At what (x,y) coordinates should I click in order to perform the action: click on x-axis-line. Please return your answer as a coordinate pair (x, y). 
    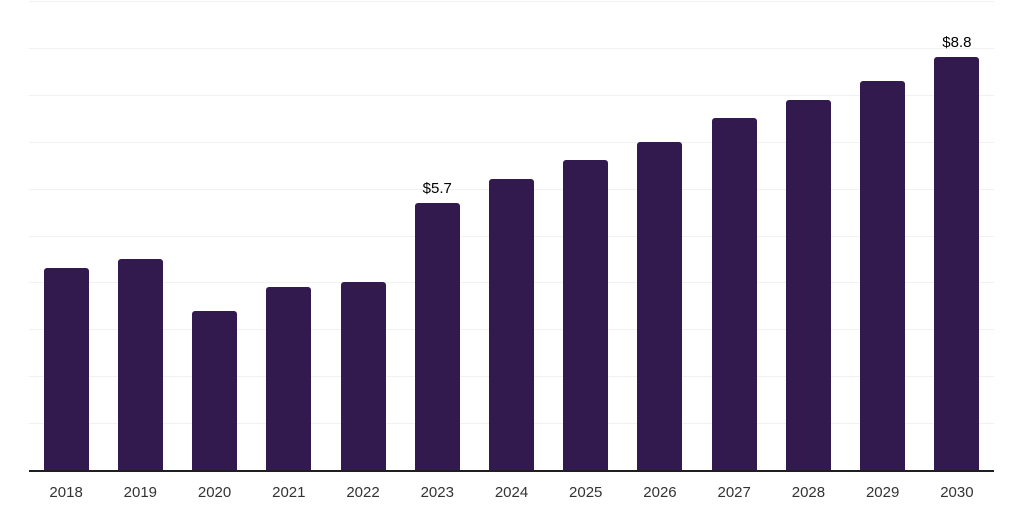
    Looking at the image, I should click on (511, 471).